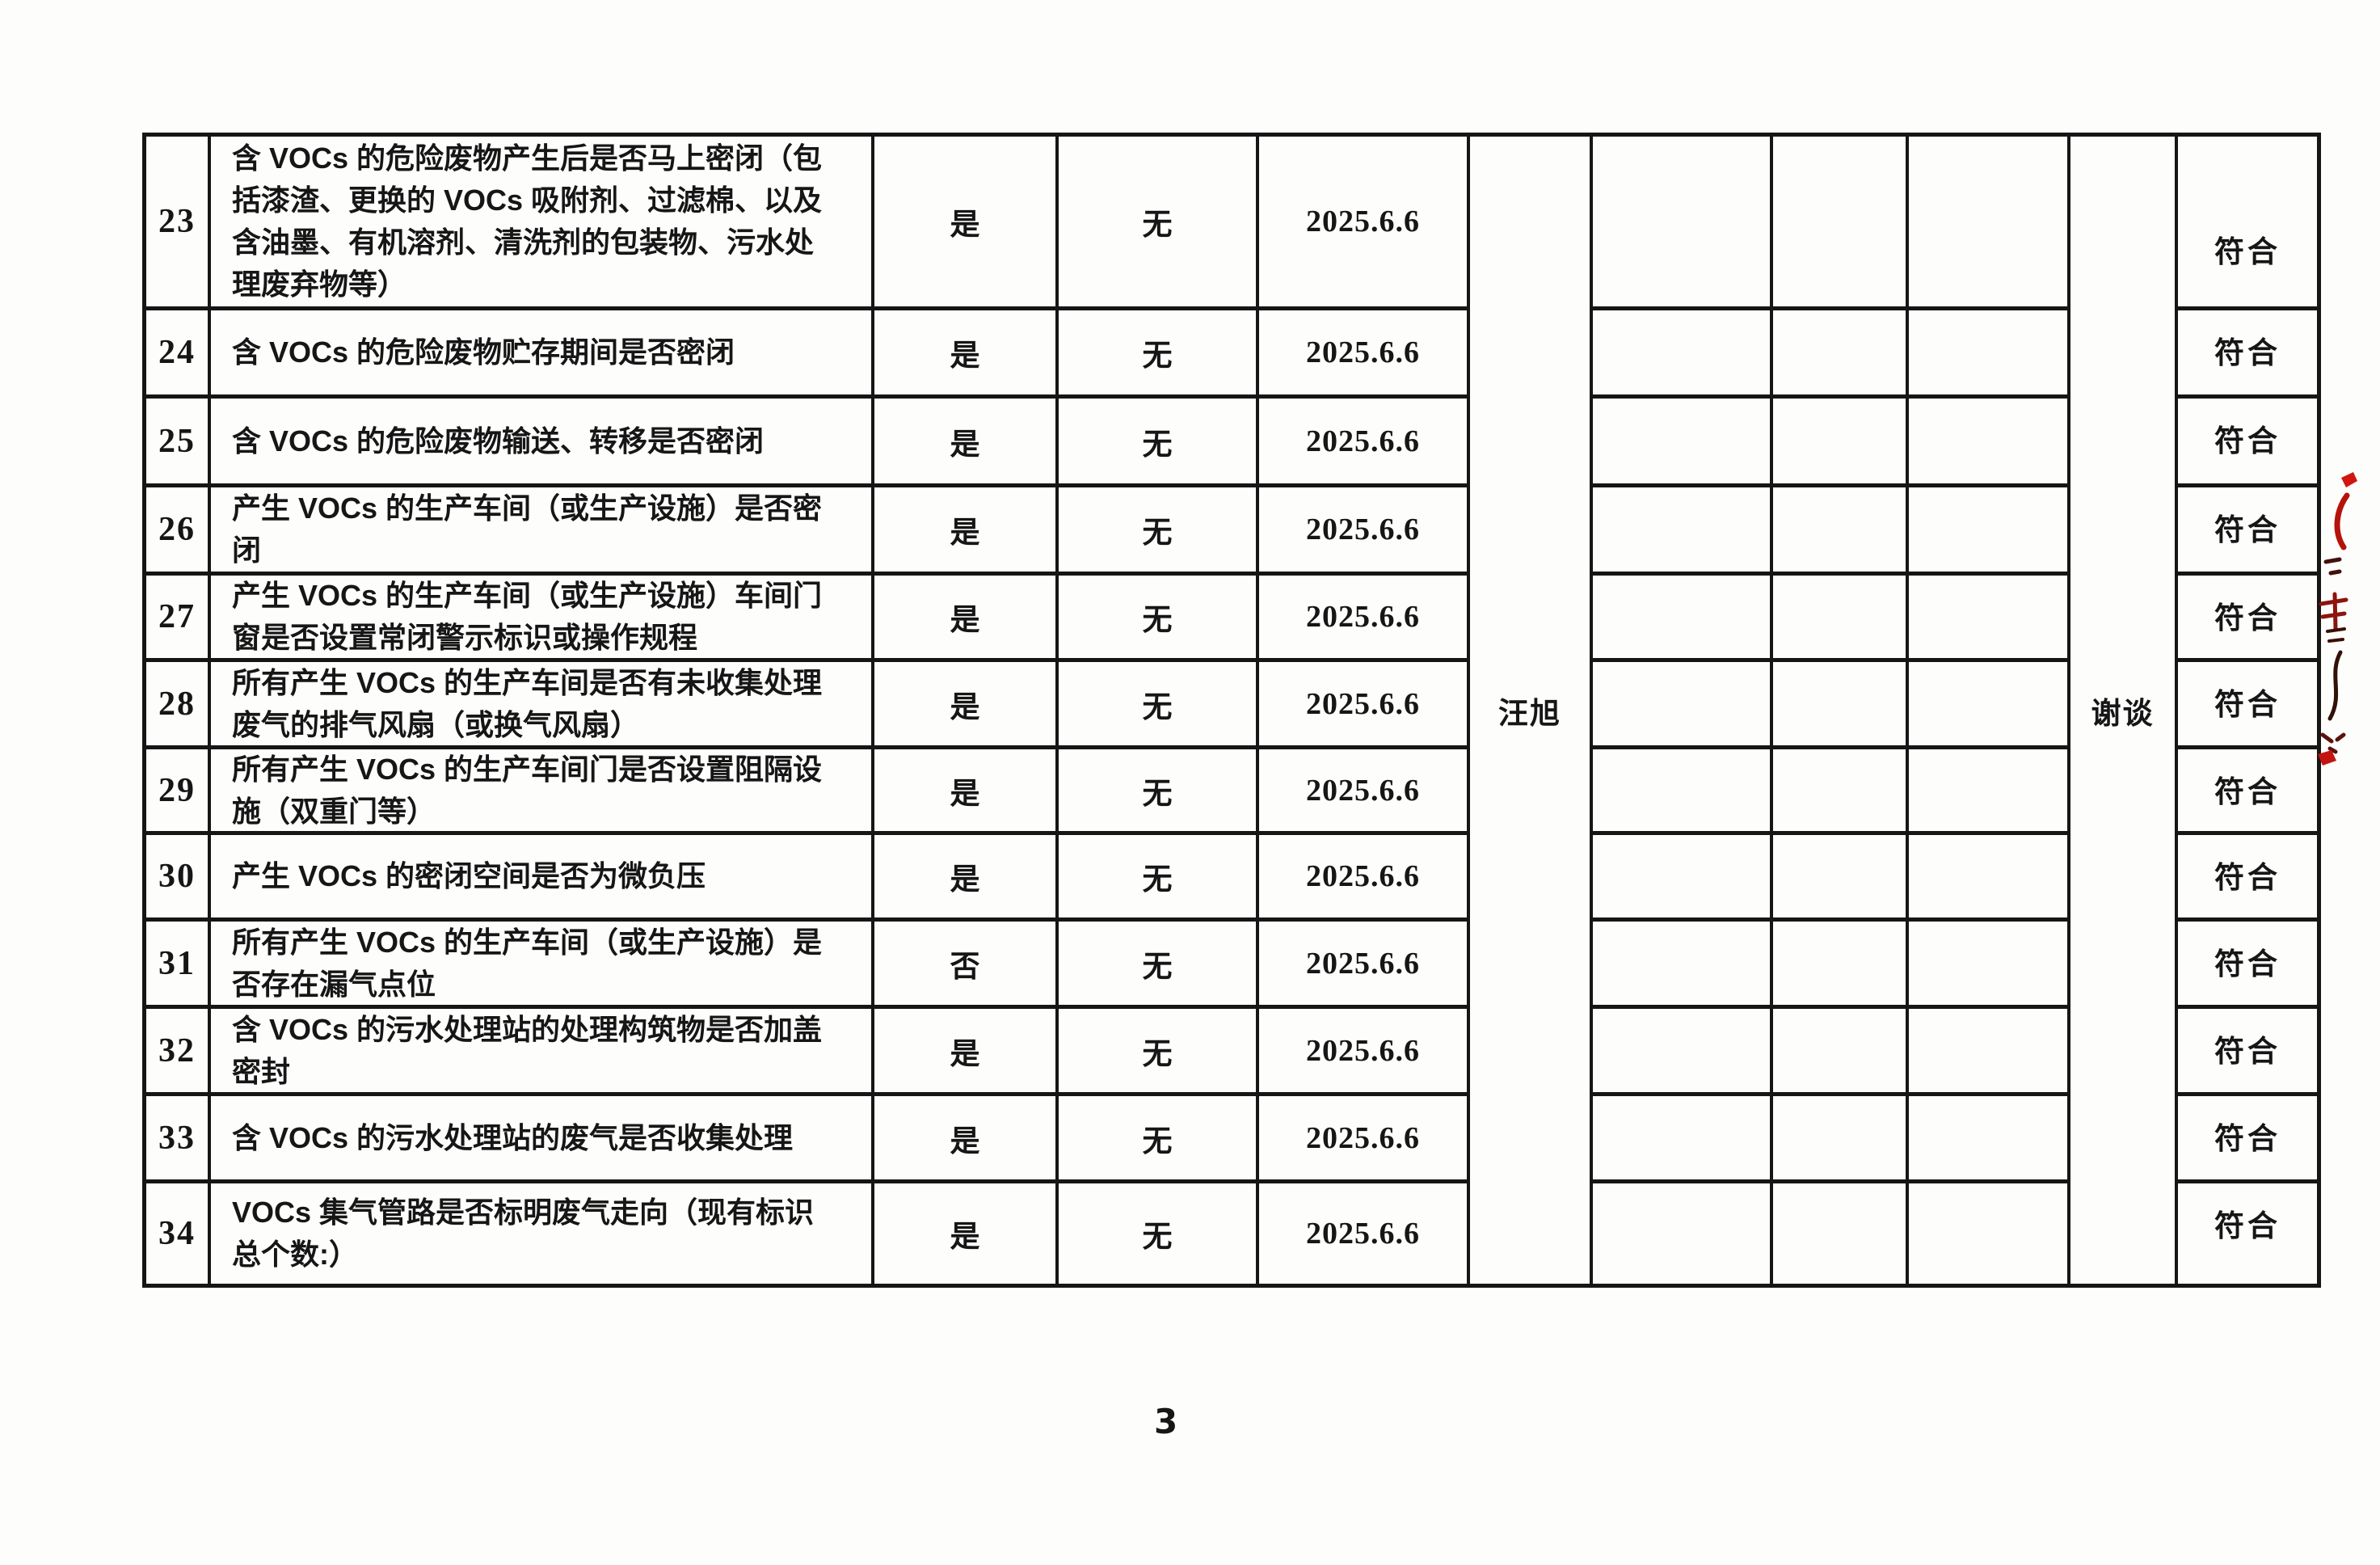 Image resolution: width=2380 pixels, height=1565 pixels. Describe the element at coordinates (178, 443) in the screenshot. I see `row-number-cell: 25` at that location.